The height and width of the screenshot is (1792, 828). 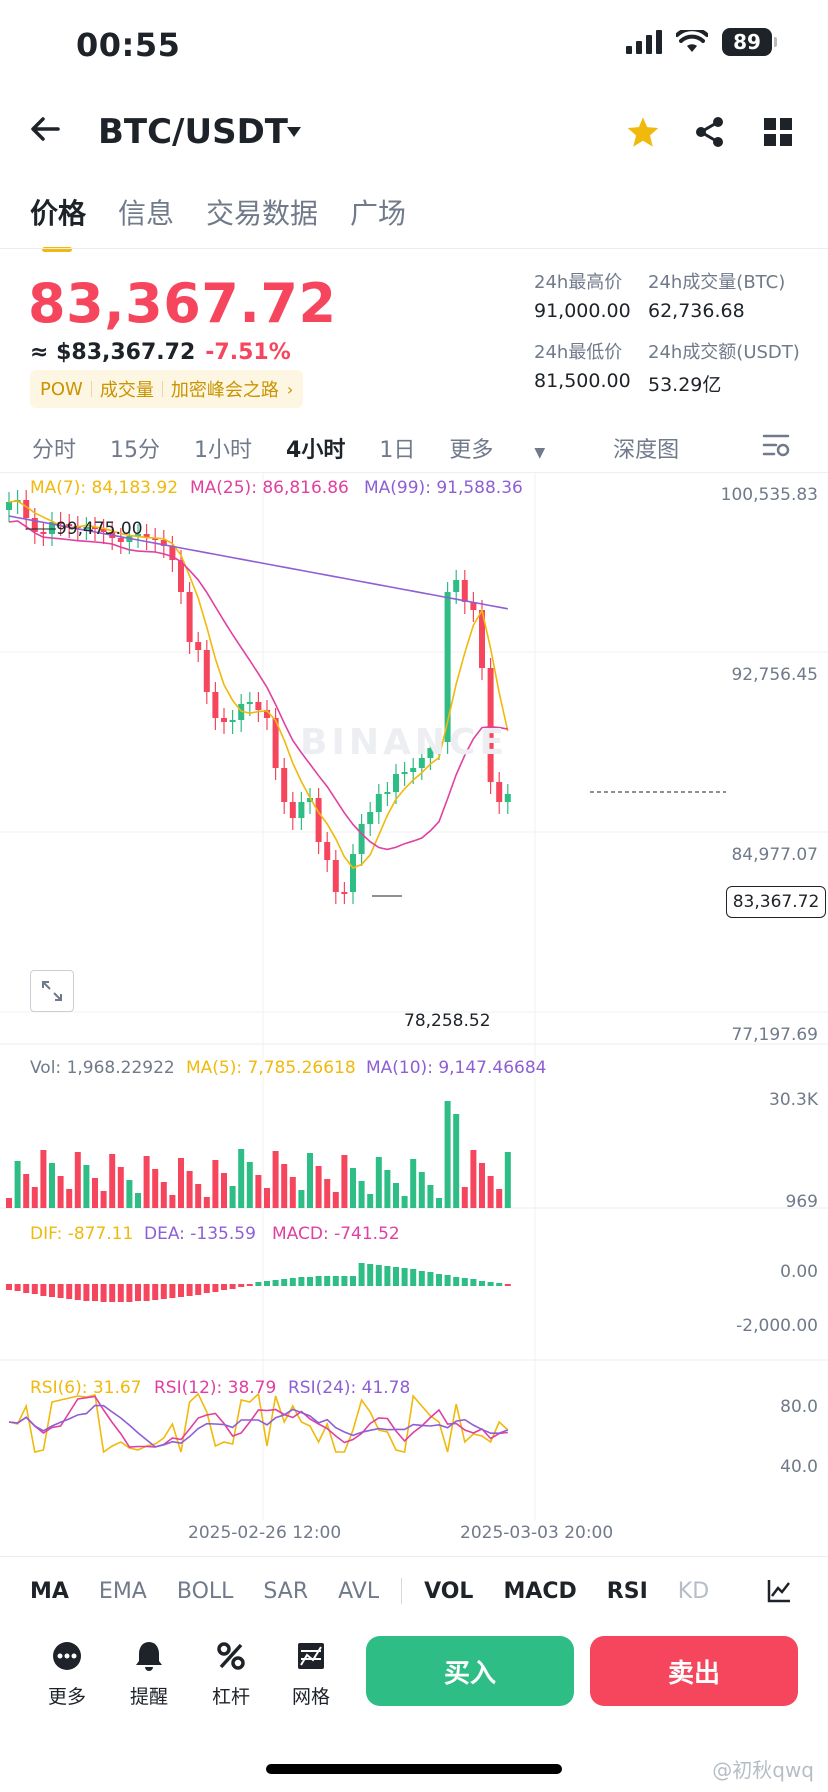 I want to click on indicator-macd: MACD, so click(x=540, y=1591).